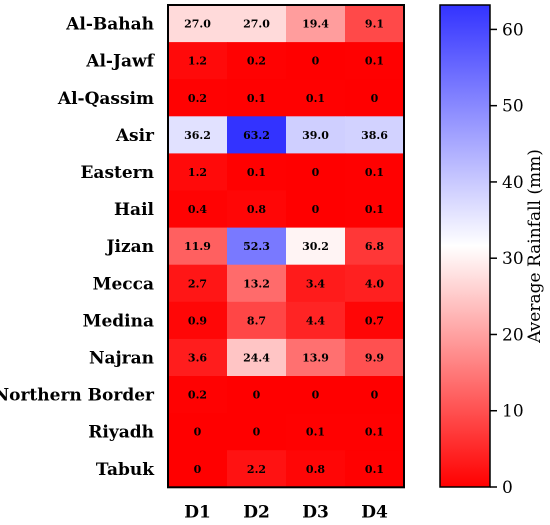 Image resolution: width=550 pixels, height=525 pixels. I want to click on colorbar-tick-label: 50, so click(513, 107).